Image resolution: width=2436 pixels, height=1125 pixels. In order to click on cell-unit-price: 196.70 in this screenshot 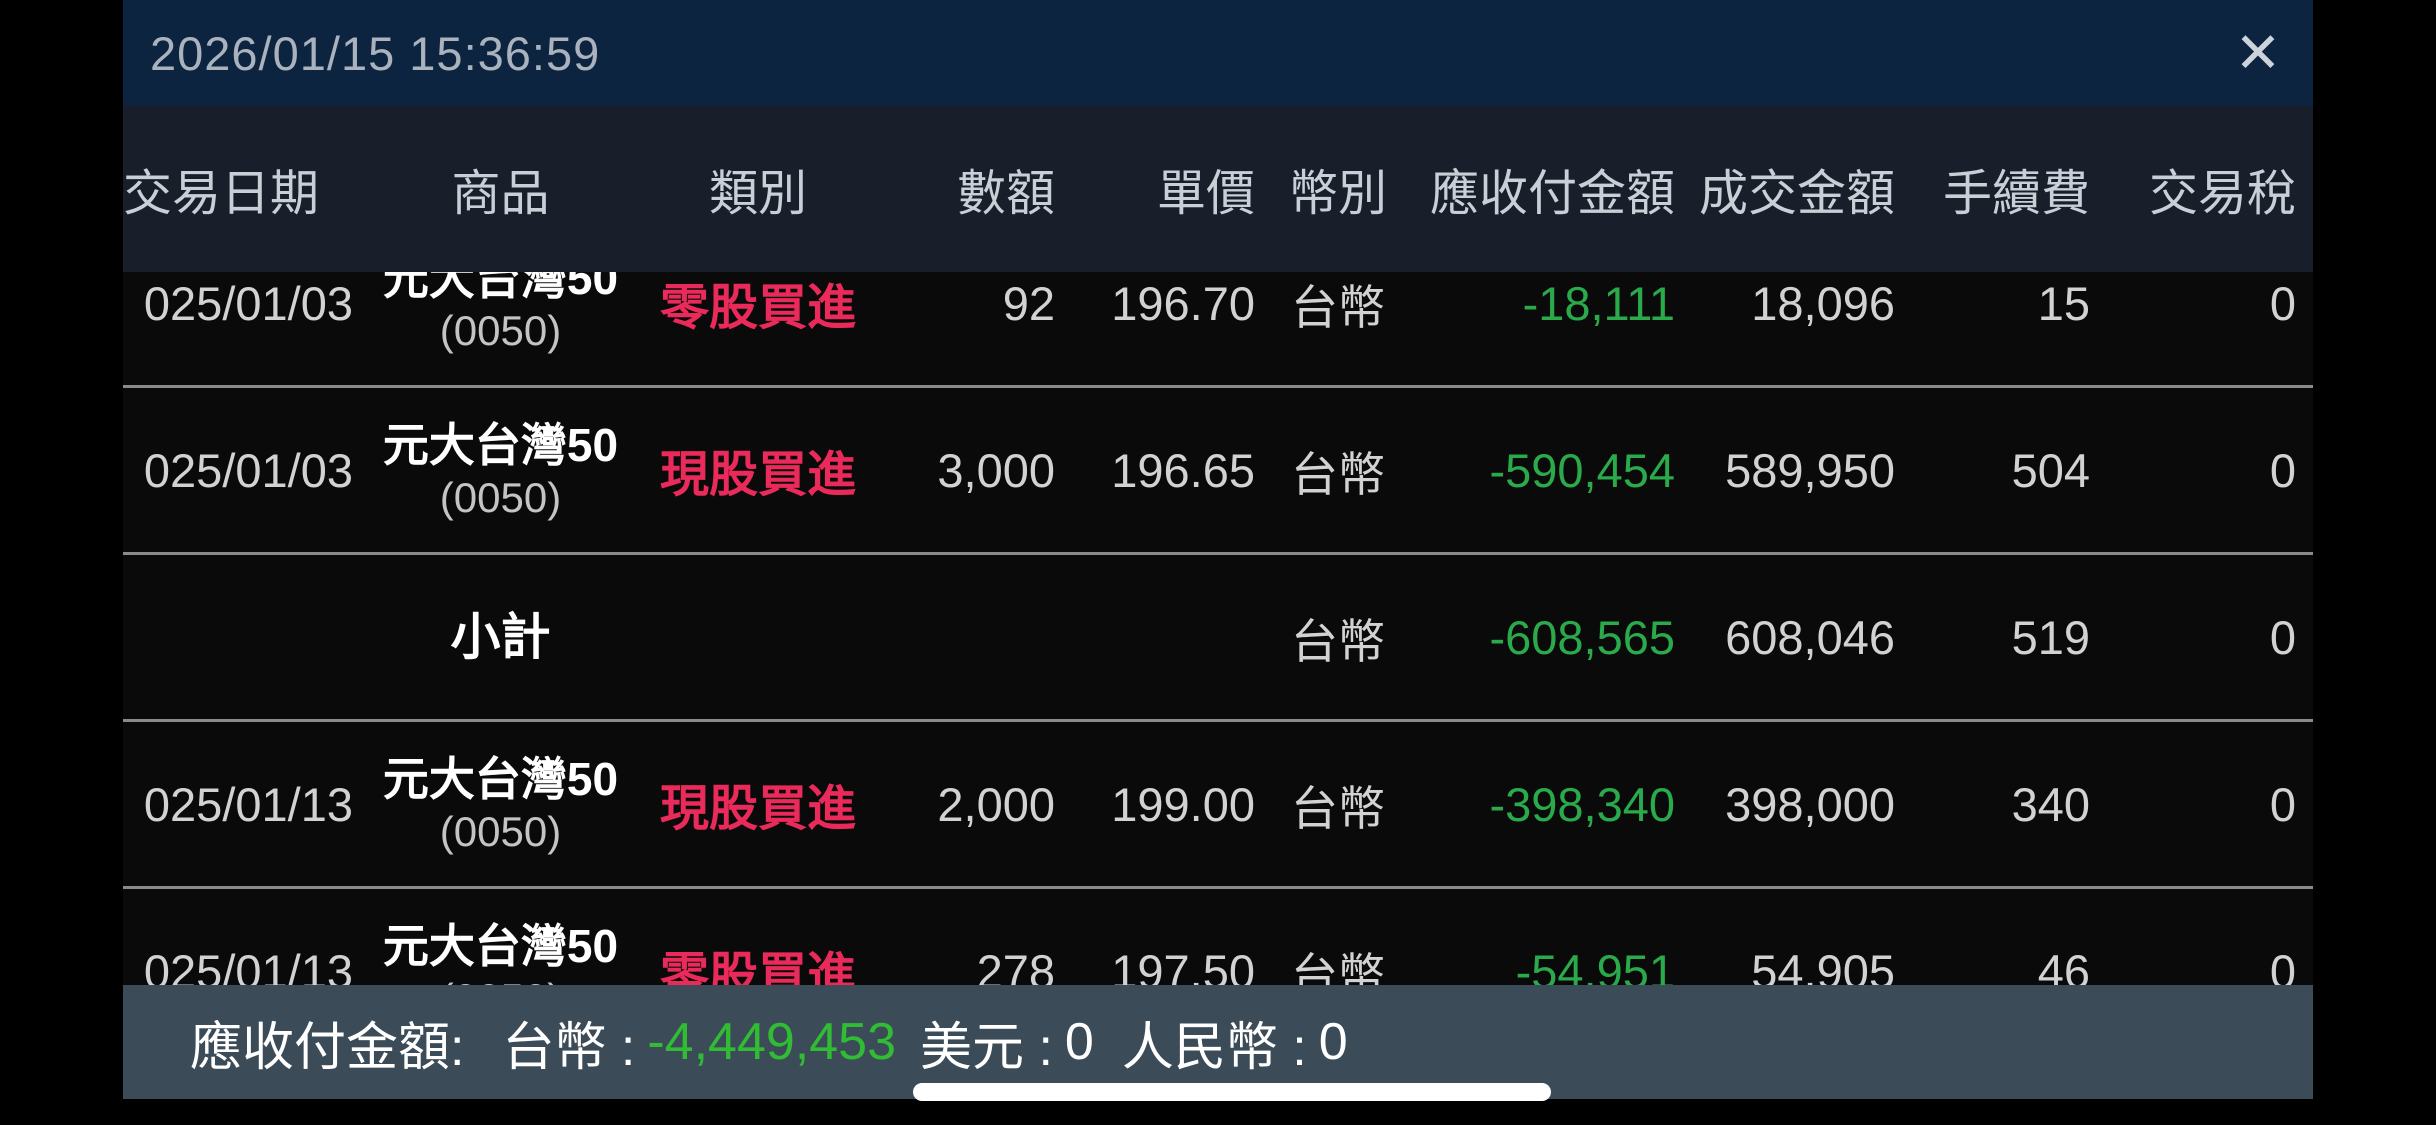, I will do `click(1183, 303)`.